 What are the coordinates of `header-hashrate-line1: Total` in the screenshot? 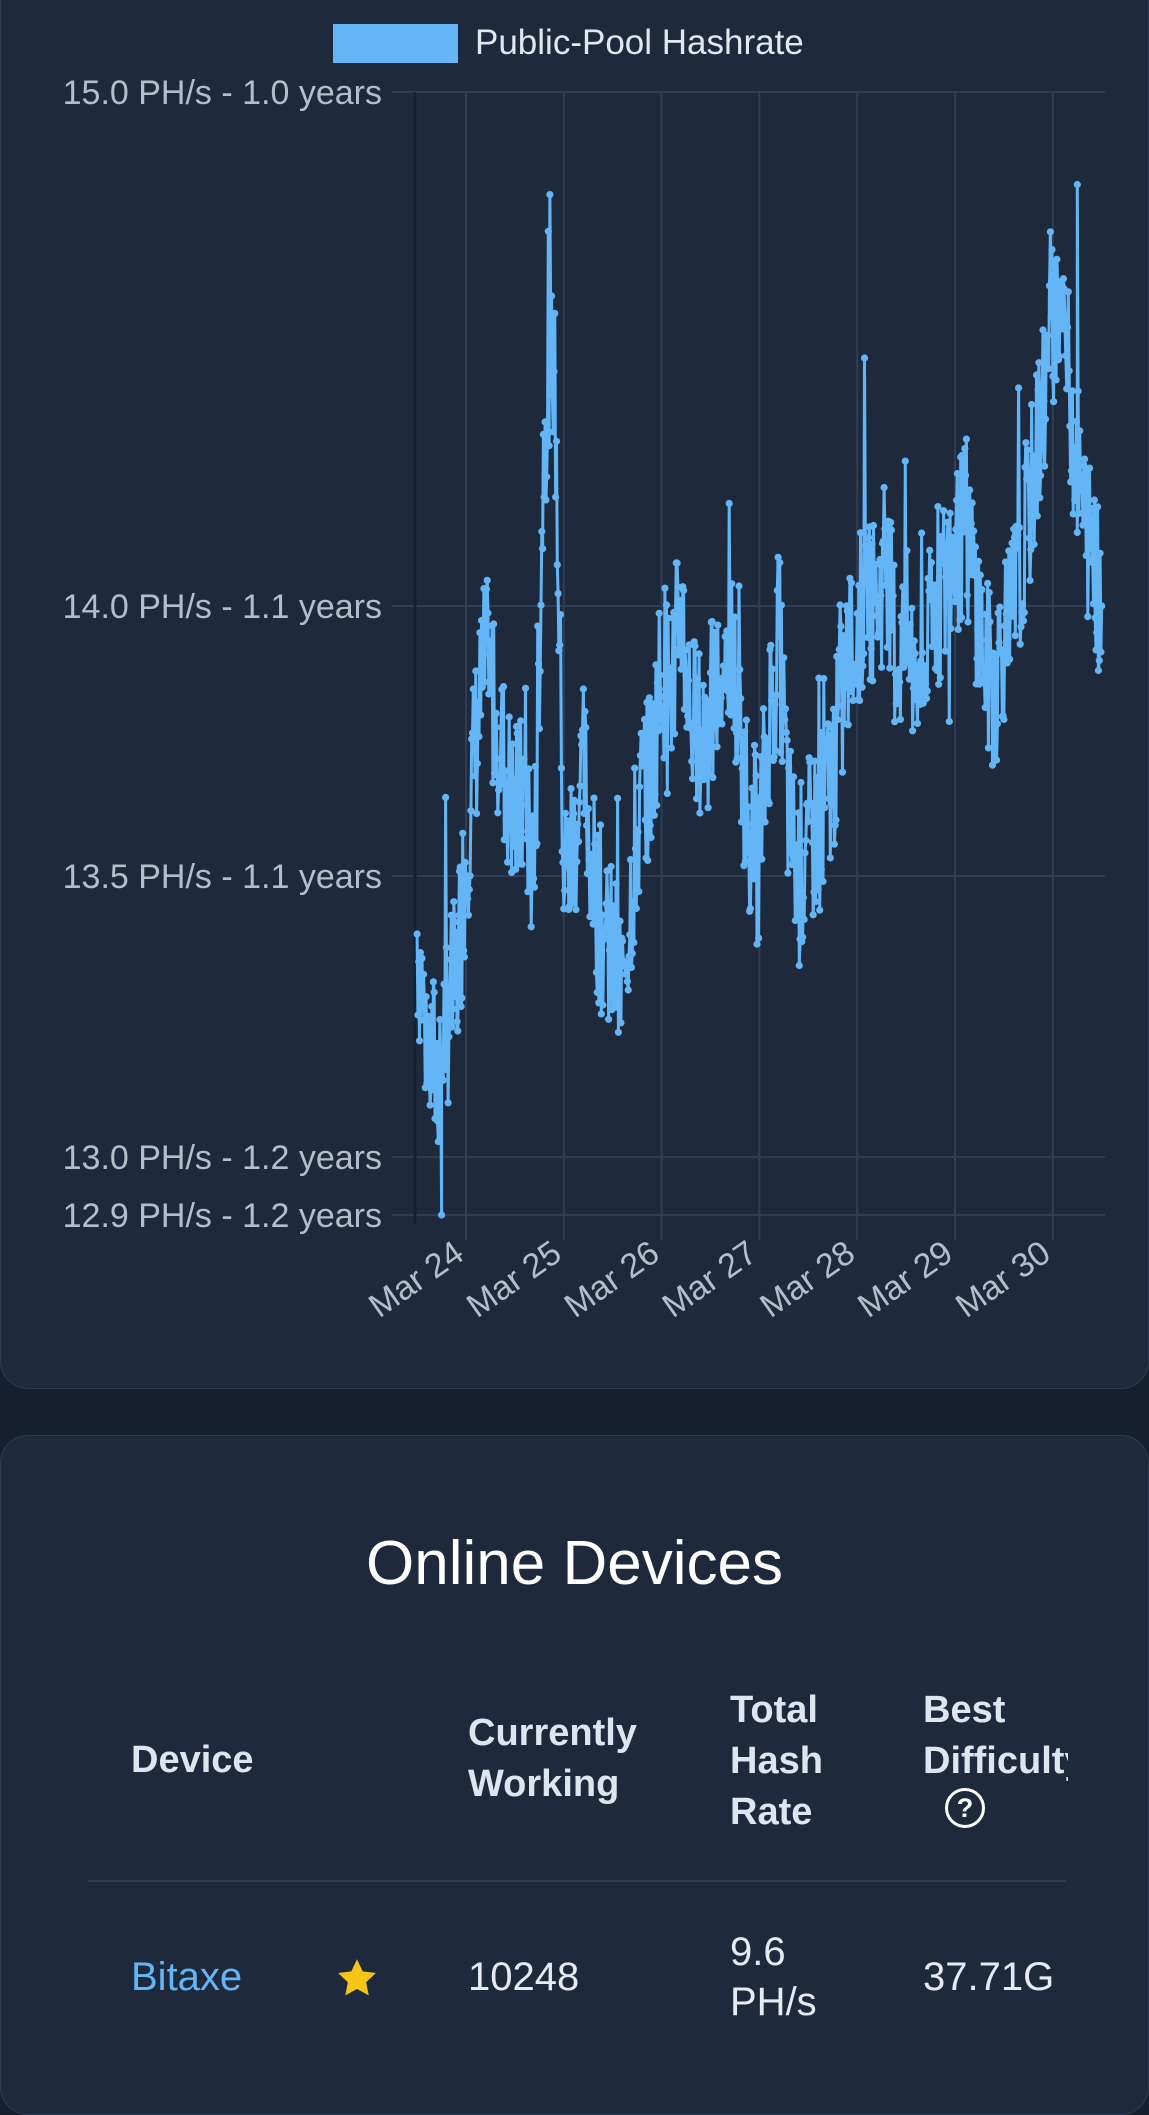 It's located at (774, 1710).